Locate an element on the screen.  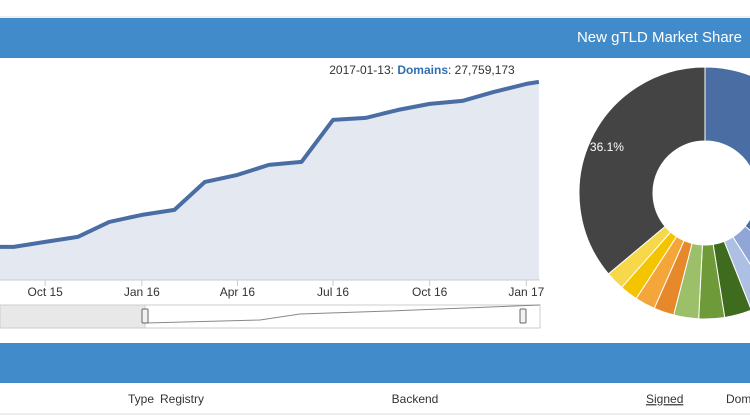
header-bar is located at coordinates (375, 38).